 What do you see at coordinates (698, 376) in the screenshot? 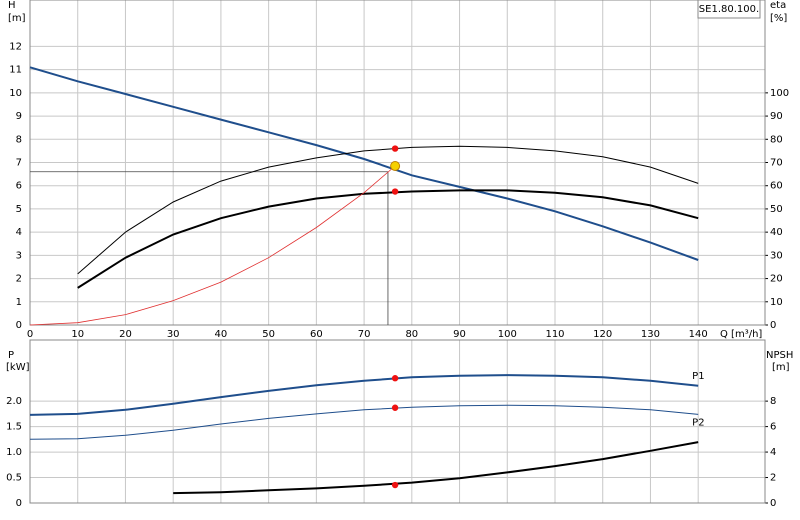
I see `curve-label: P1` at bounding box center [698, 376].